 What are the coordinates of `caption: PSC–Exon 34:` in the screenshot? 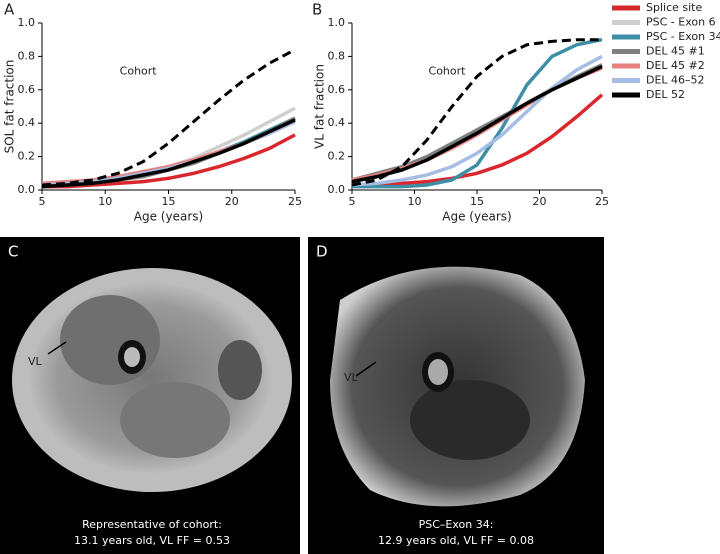 It's located at (456, 524).